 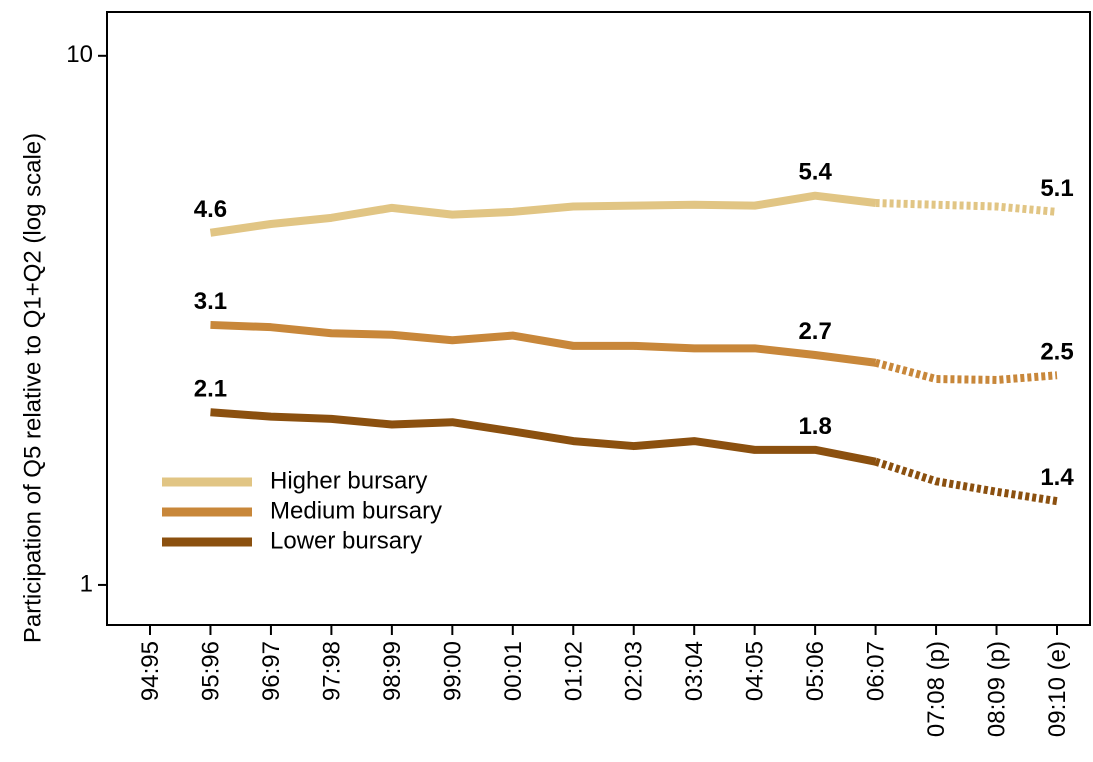 What do you see at coordinates (1057, 477) in the screenshot?
I see `data-label: 1.4` at bounding box center [1057, 477].